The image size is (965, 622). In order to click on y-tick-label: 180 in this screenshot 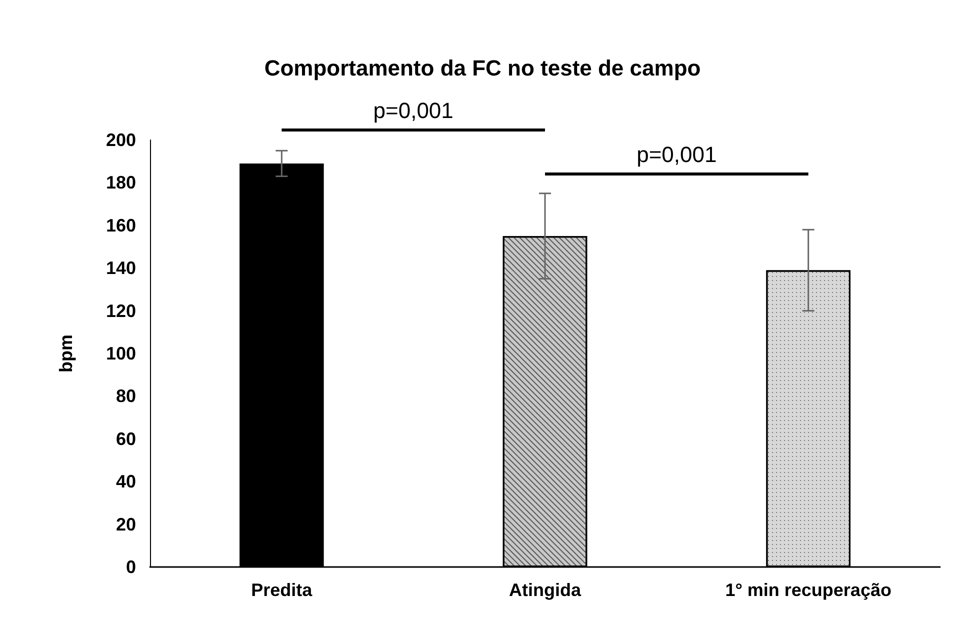, I will do `click(121, 182)`.